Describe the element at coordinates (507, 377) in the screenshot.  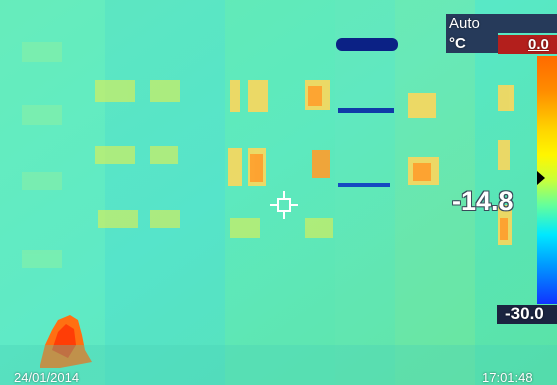
I see `capture-time: 17:01:48` at that location.